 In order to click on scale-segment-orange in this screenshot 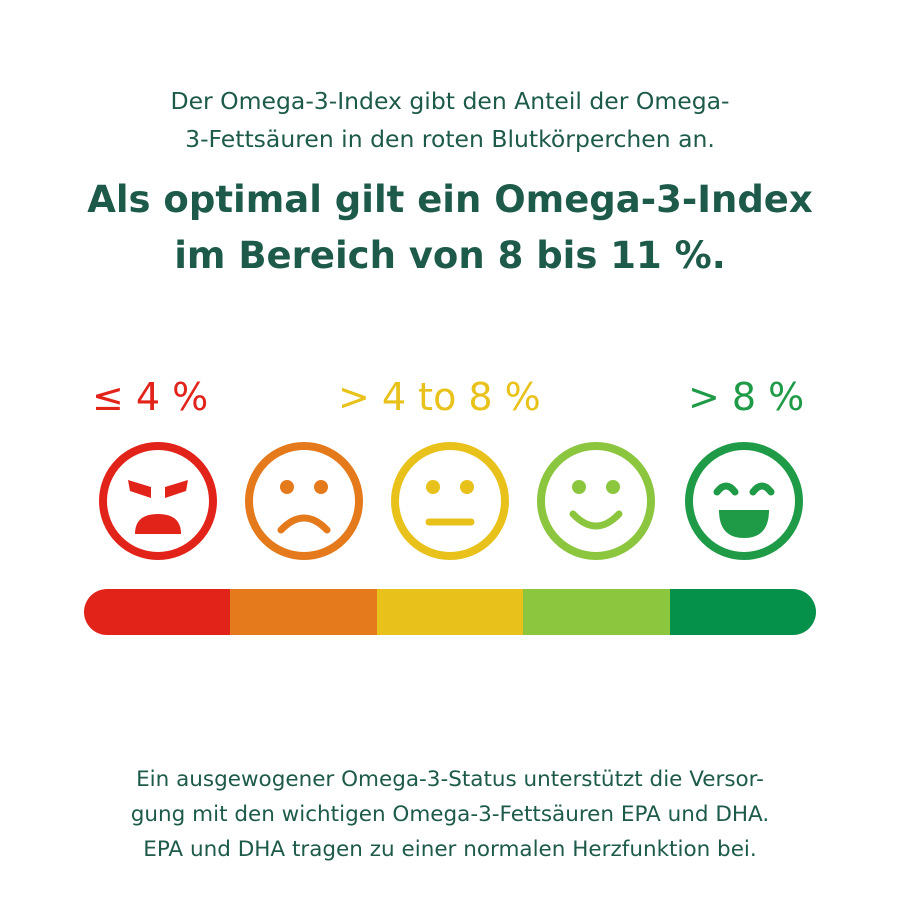, I will do `click(303, 612)`.